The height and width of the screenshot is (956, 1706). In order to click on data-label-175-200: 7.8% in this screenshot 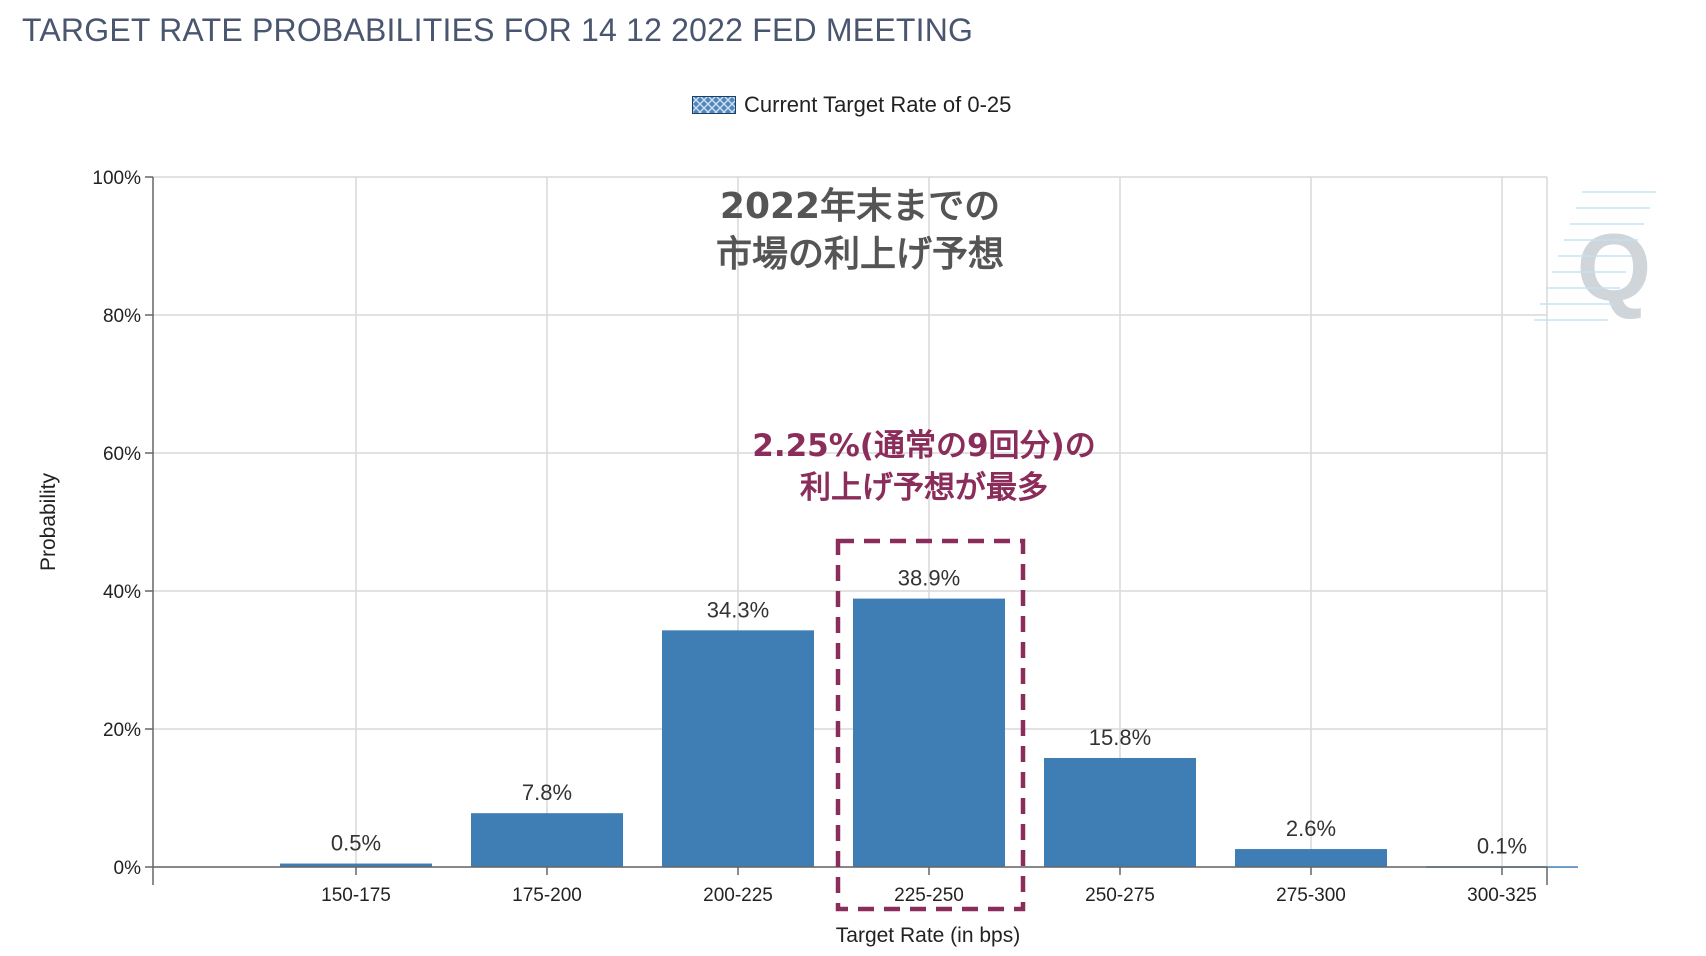, I will do `click(547, 792)`.